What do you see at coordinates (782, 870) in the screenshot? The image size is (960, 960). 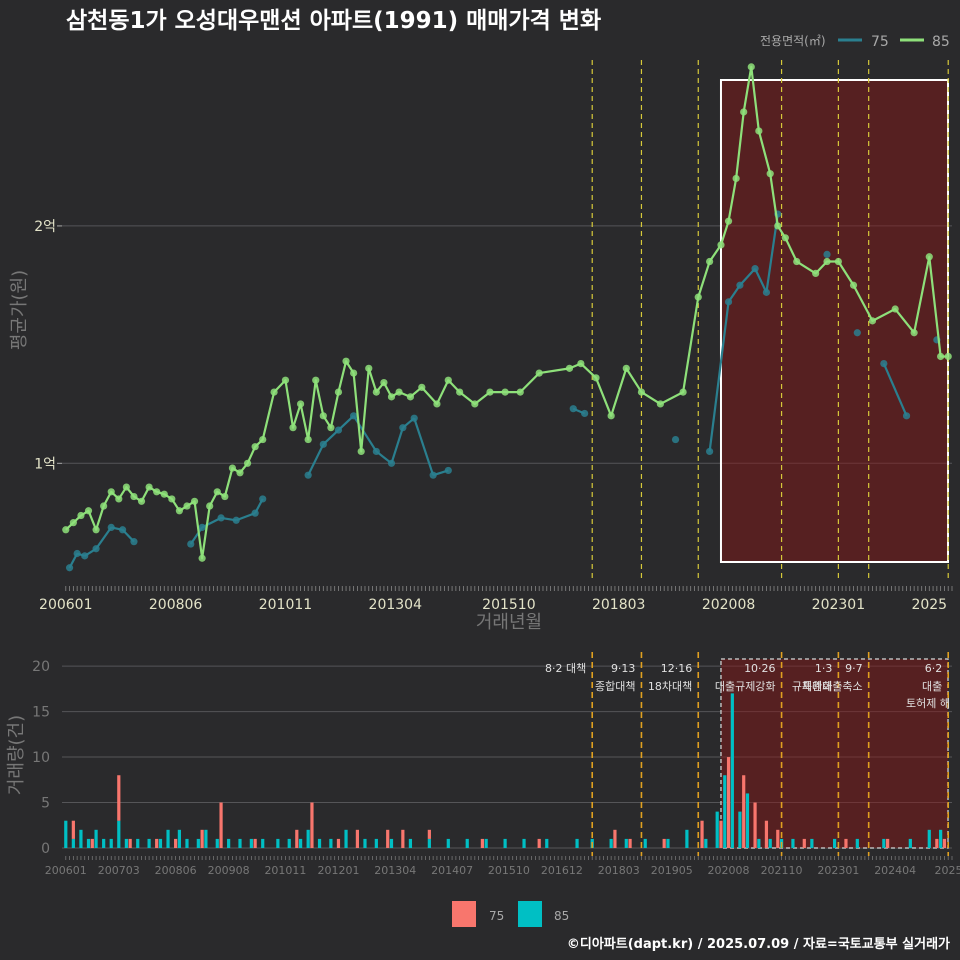 I see `volume-x-tick-13: 202110` at bounding box center [782, 870].